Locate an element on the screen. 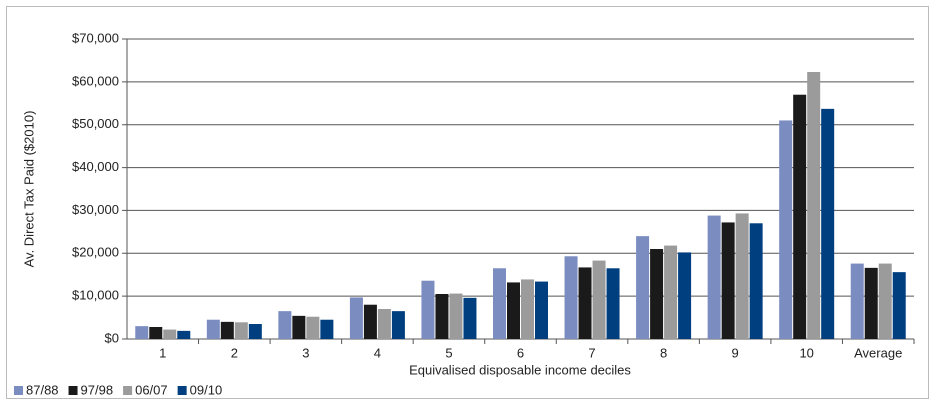 Image resolution: width=936 pixels, height=410 pixels. y-tick-label: $40,000 is located at coordinates (95, 166).